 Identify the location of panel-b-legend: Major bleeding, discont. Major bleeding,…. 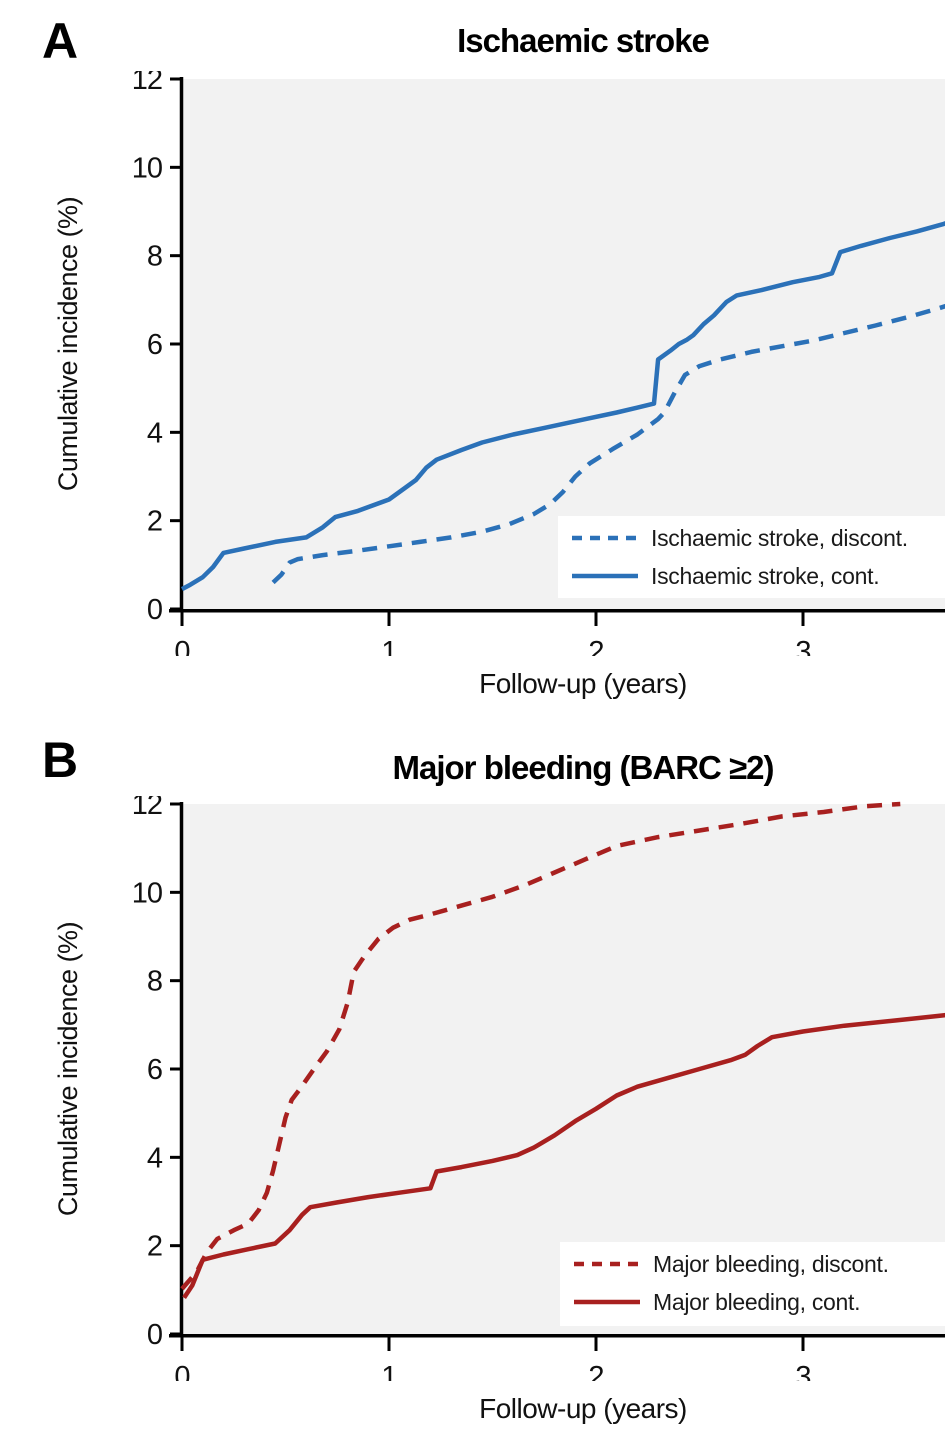
(752, 1284).